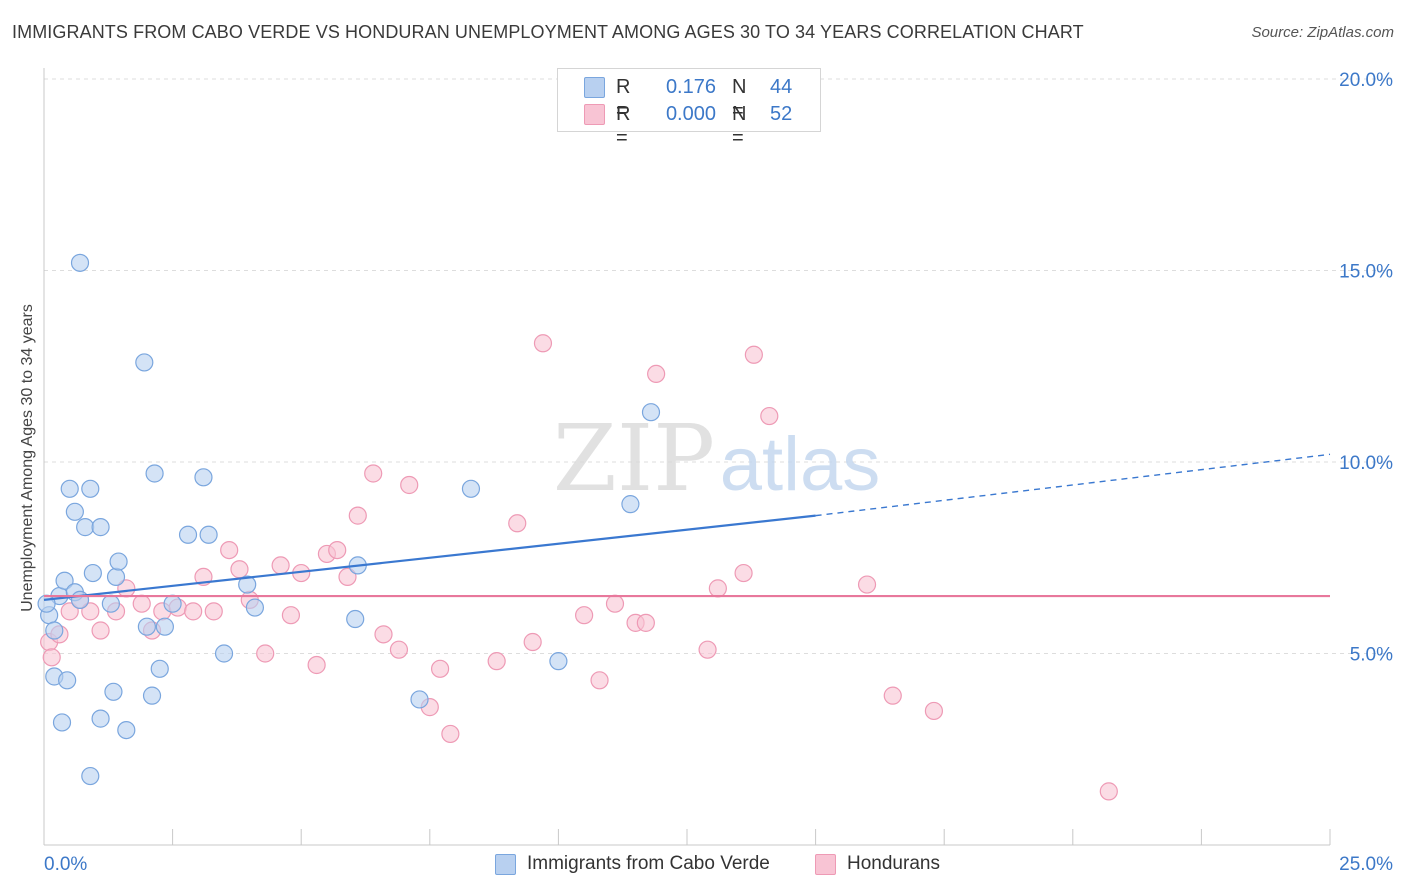  I want to click on y-tick-label: 5.0%, so click(1371, 655).